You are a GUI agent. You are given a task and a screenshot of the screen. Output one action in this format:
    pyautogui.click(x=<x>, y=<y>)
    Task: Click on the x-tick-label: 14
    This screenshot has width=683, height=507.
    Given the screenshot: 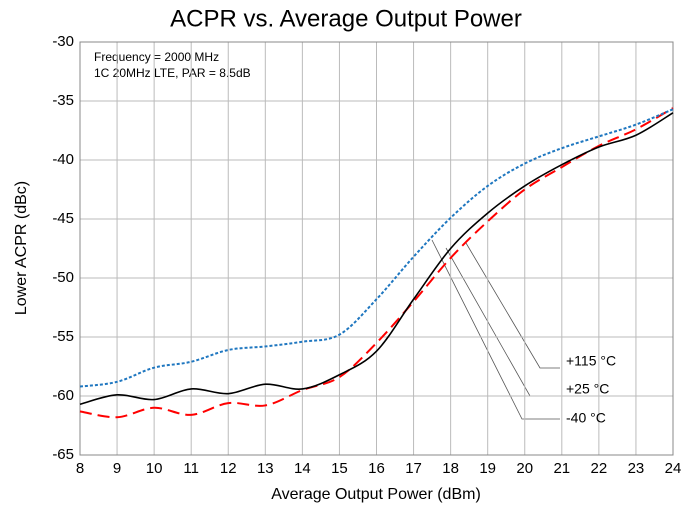 What is the action you would take?
    pyautogui.click(x=302, y=468)
    